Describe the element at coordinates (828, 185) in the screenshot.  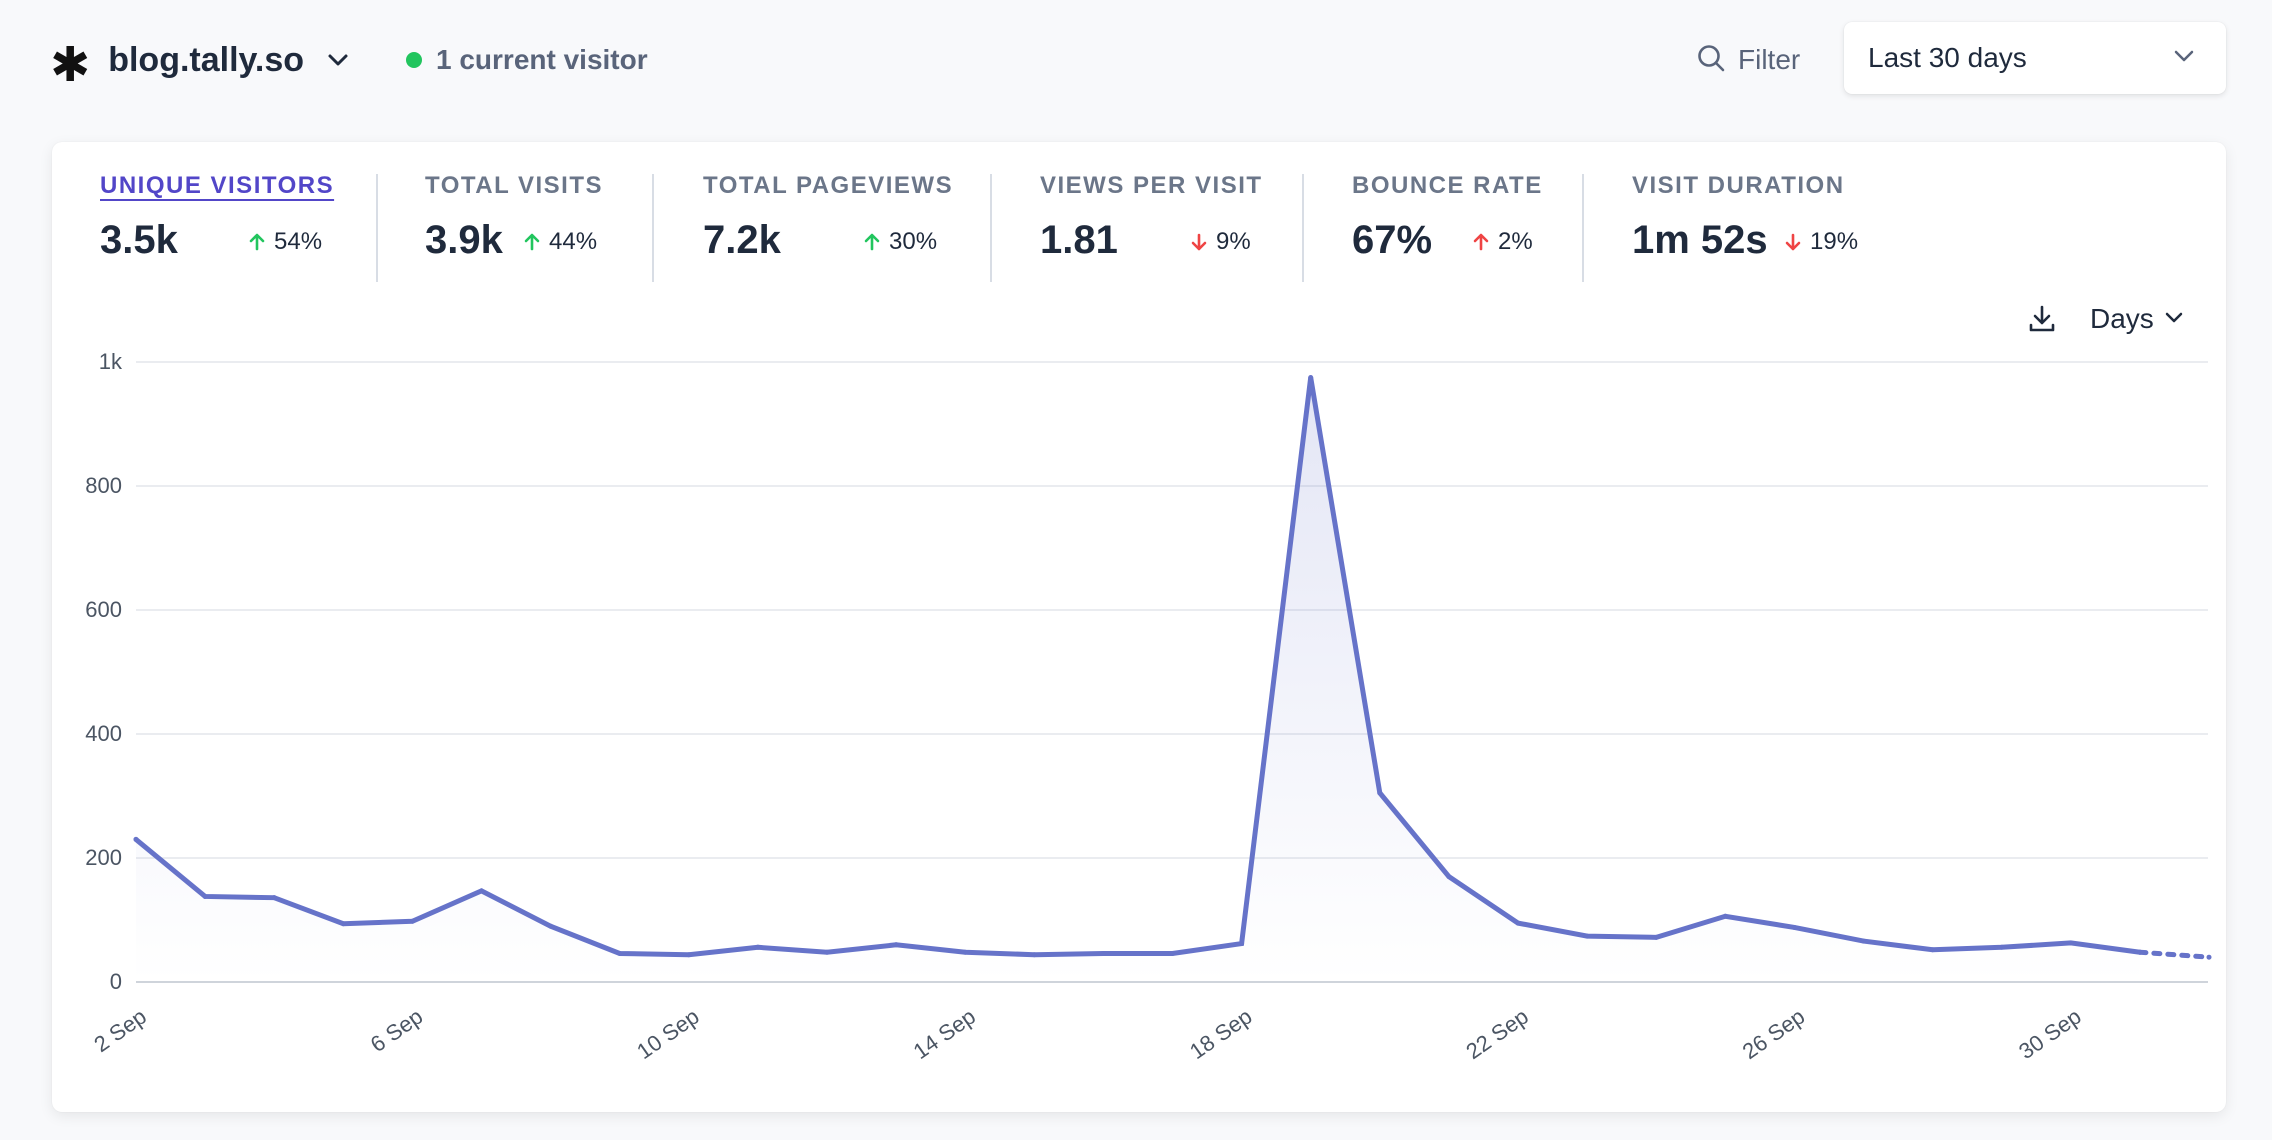
I see `metric-label: TOTAL PAGEVIEWS` at that location.